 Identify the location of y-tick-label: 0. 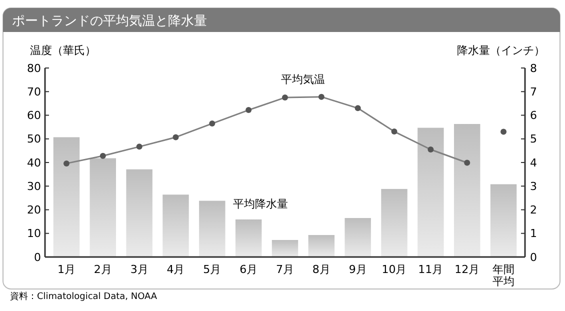
(37, 257).